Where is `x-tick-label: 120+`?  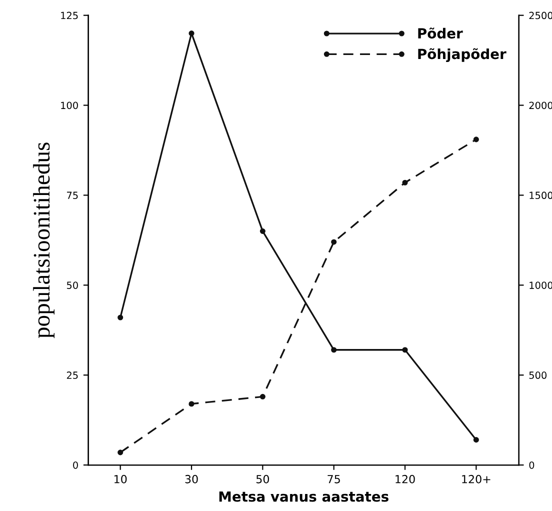
x-tick-label: 120+ is located at coordinates (476, 479).